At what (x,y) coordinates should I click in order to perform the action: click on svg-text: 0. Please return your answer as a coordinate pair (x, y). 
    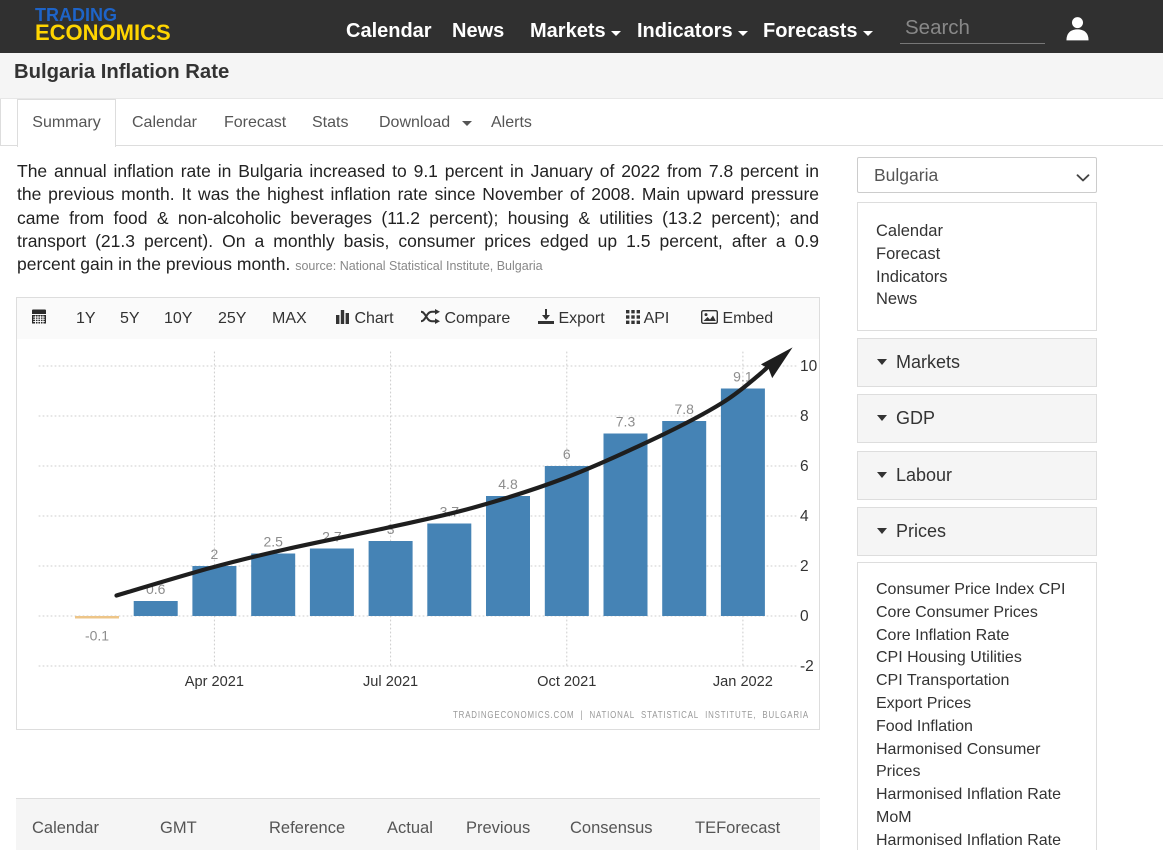
    Looking at the image, I should click on (804, 616).